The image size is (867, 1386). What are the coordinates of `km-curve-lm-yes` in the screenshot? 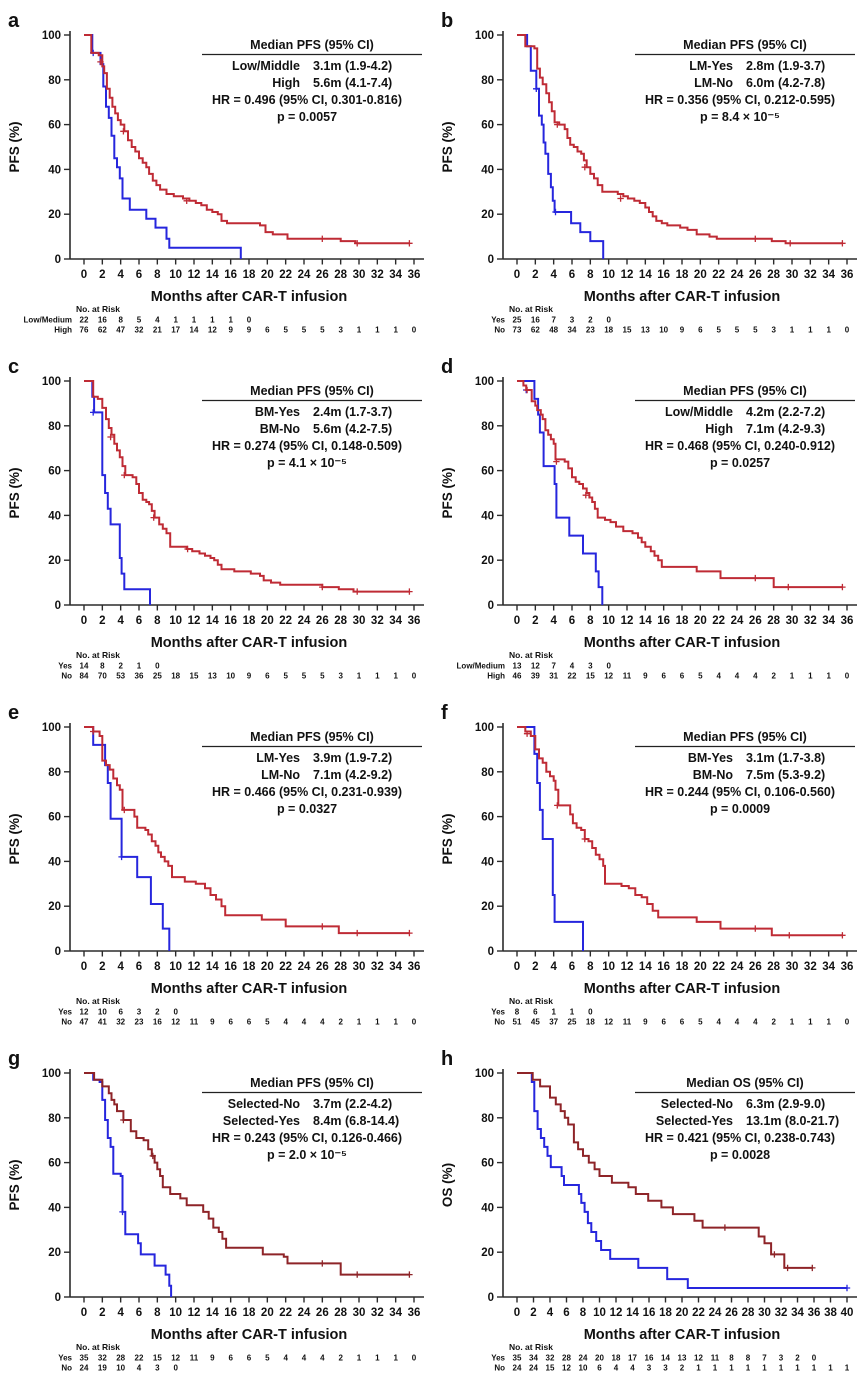 It's located at (127, 838).